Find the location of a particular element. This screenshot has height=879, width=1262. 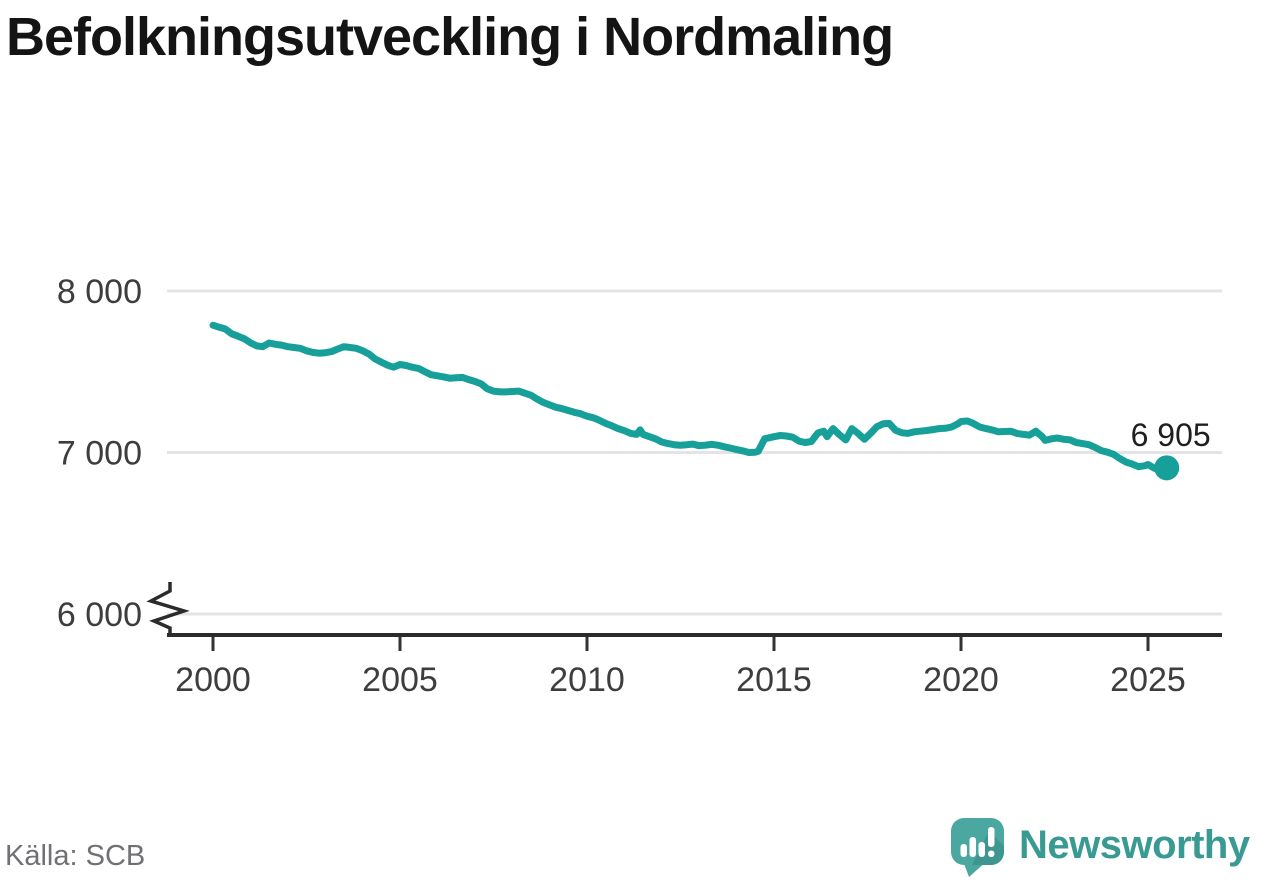

y-tick-label: 8 000 is located at coordinates (99, 292).